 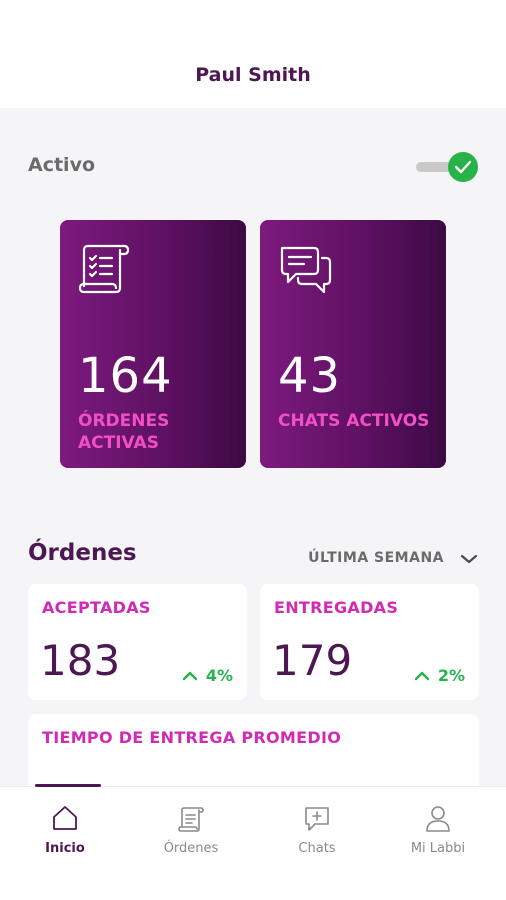 I want to click on avg-delivery-time-label: TIEMPO DE ENTREGA PROMEDIO, so click(x=192, y=737).